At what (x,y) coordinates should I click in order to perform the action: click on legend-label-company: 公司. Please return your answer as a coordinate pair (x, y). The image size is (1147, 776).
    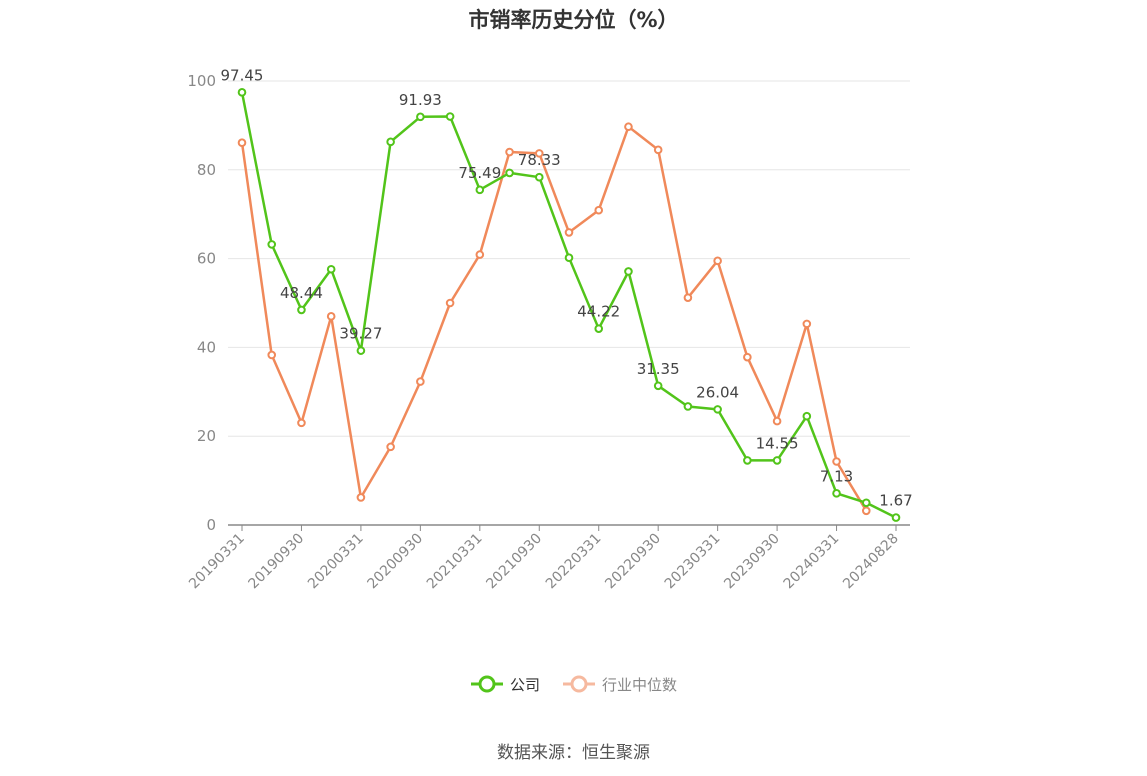
    Looking at the image, I should click on (524, 684).